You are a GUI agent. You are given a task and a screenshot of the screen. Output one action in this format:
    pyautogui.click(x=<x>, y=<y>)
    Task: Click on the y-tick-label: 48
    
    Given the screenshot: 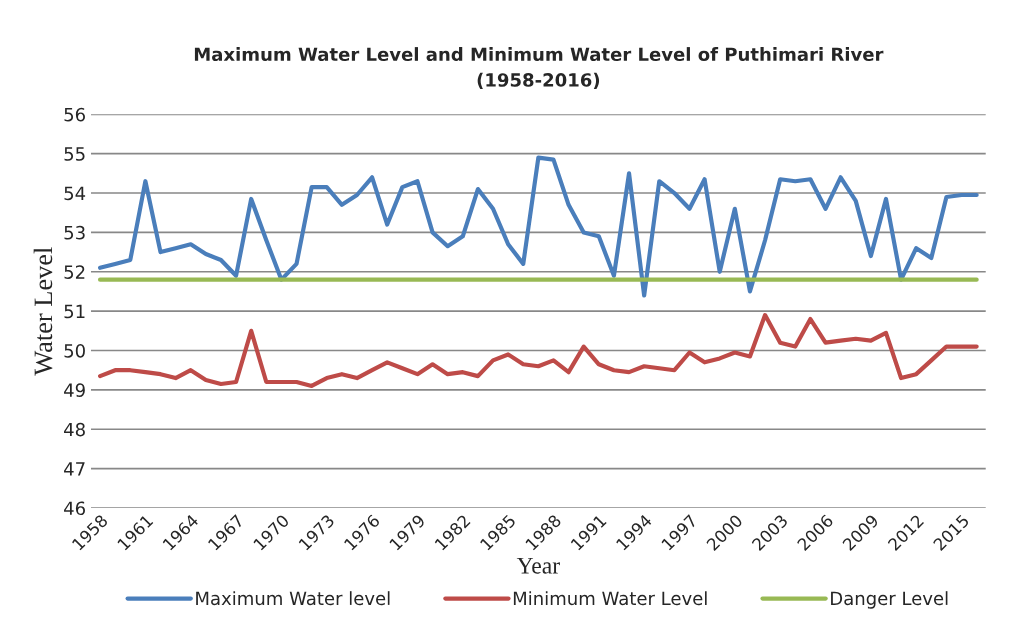 What is the action you would take?
    pyautogui.click(x=74, y=429)
    